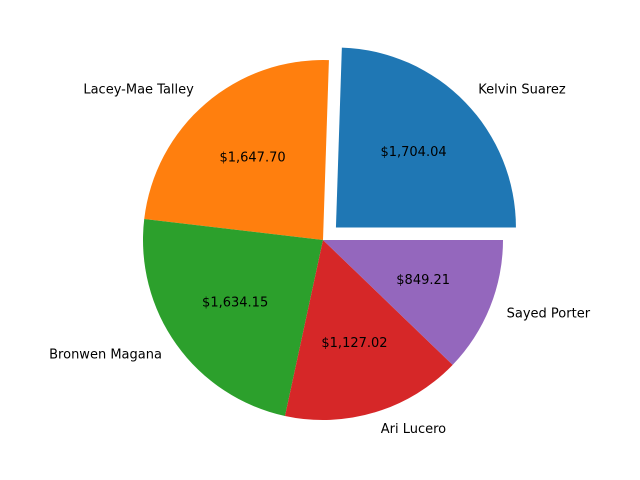 The height and width of the screenshot is (480, 640). Describe the element at coordinates (413, 429) in the screenshot. I see `slice-label-ari-lucero: Ari Lucero` at that location.